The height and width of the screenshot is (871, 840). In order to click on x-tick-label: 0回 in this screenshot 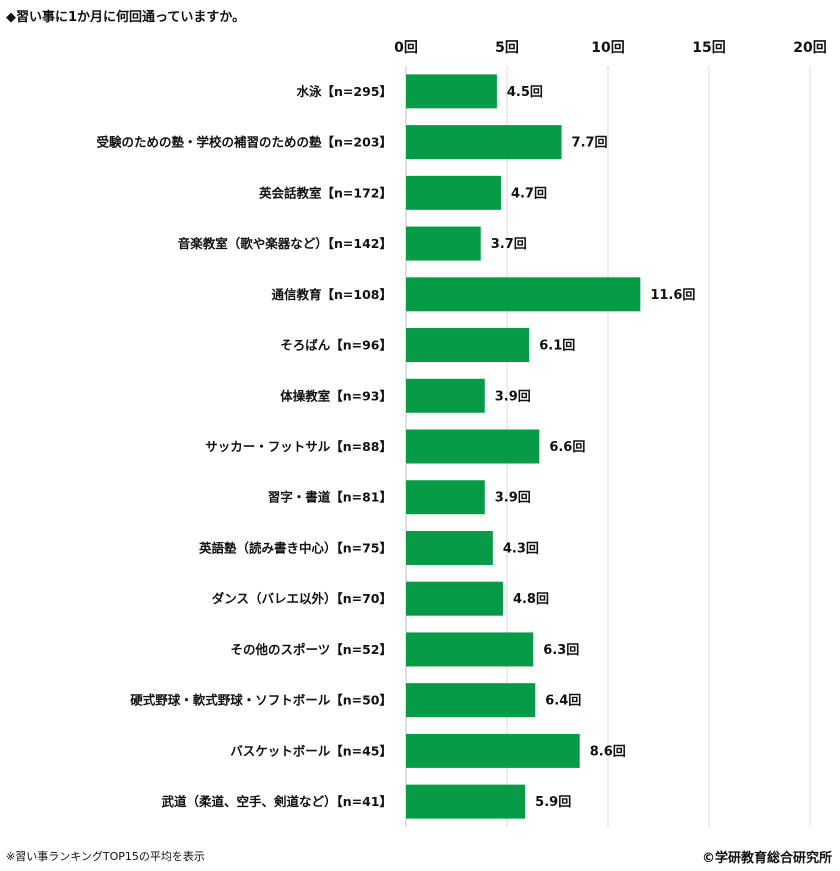, I will do `click(406, 48)`.